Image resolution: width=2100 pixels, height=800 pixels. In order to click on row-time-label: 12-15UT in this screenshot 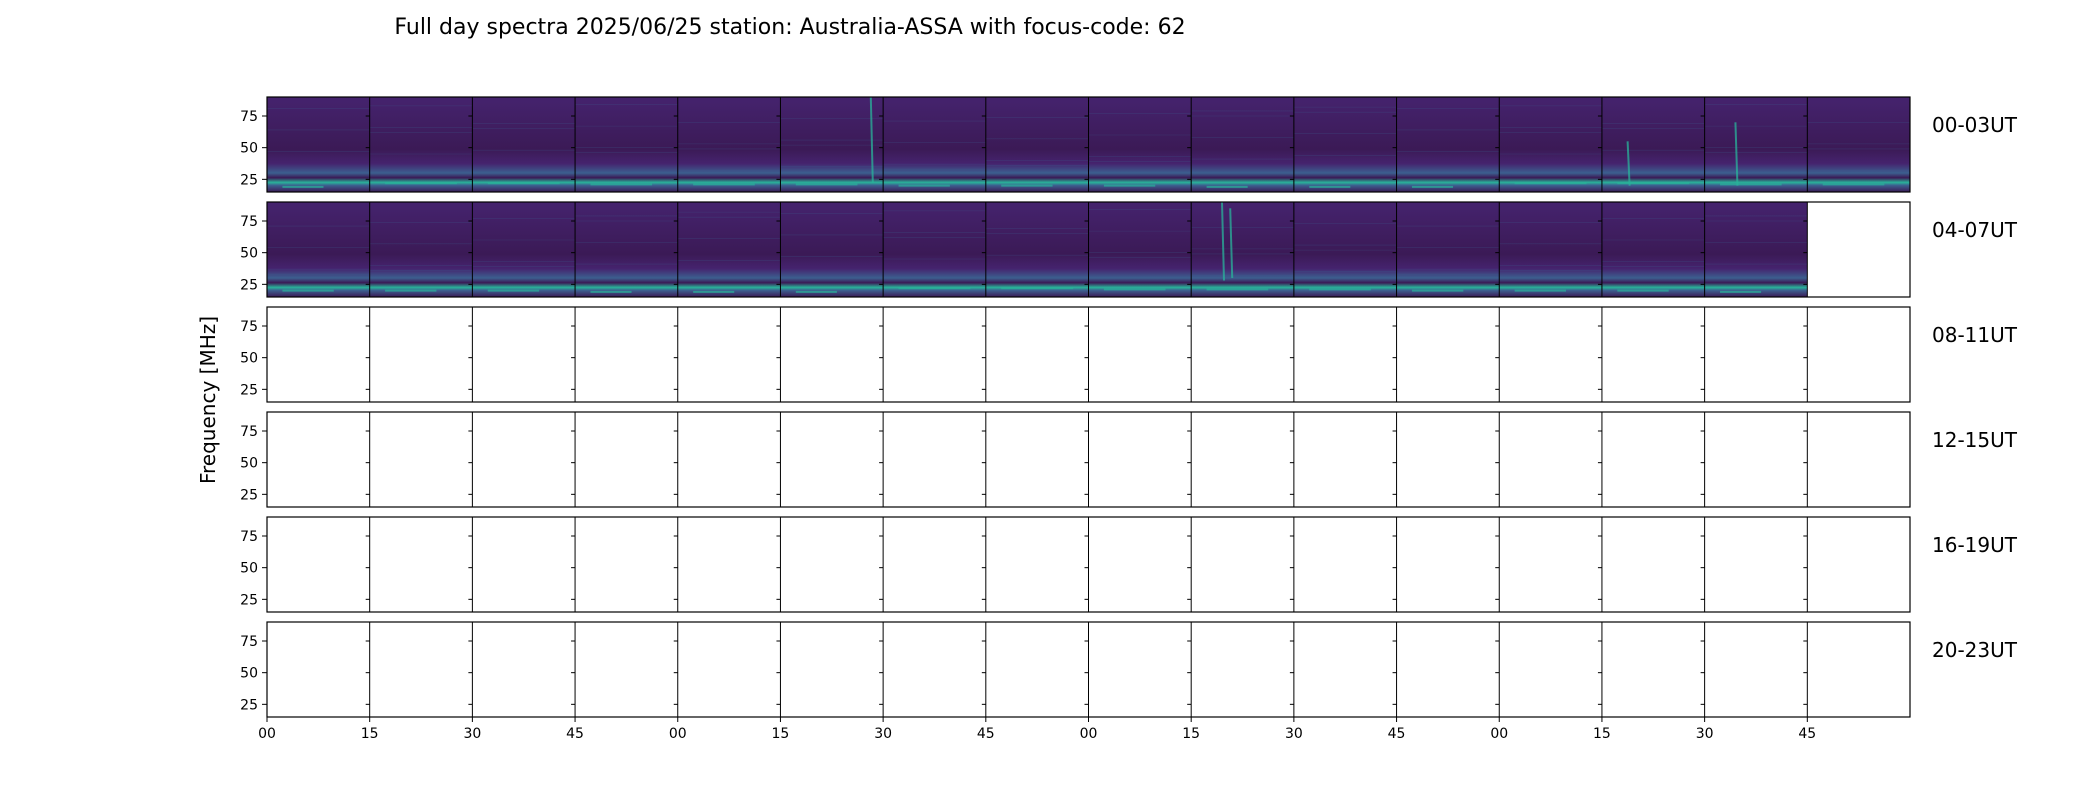, I will do `click(1975, 440)`.